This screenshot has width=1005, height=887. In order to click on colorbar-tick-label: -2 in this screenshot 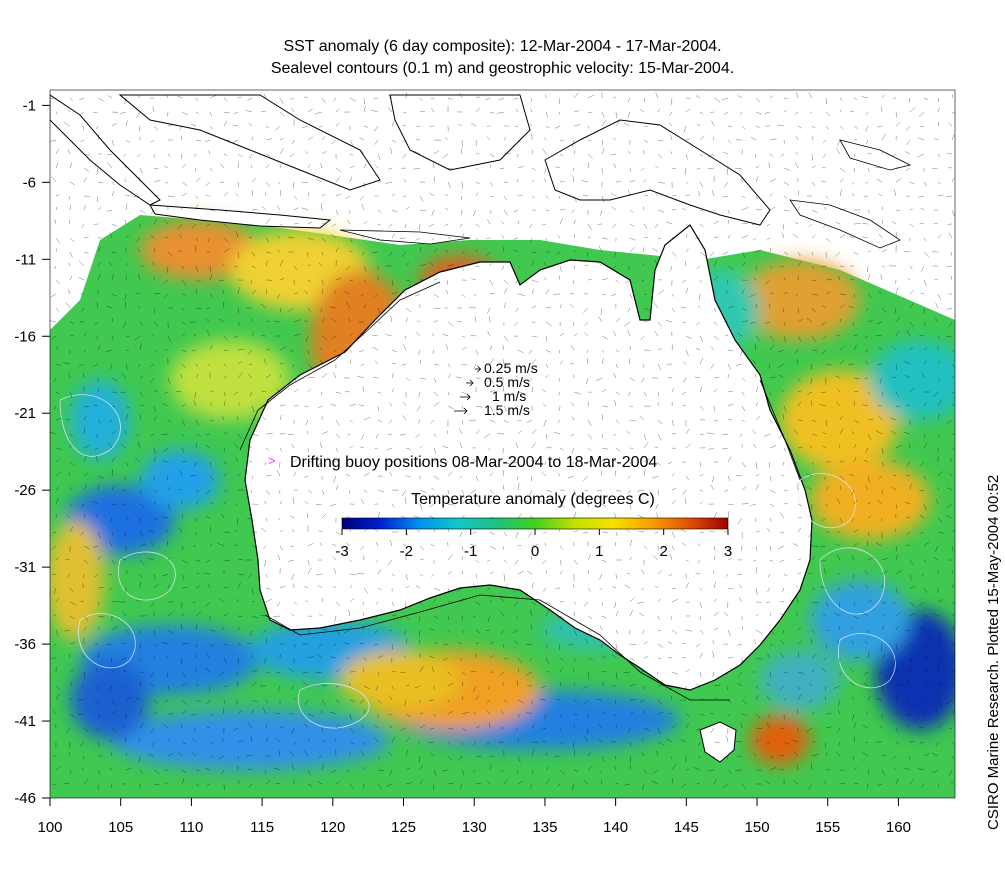, I will do `click(406, 551)`.